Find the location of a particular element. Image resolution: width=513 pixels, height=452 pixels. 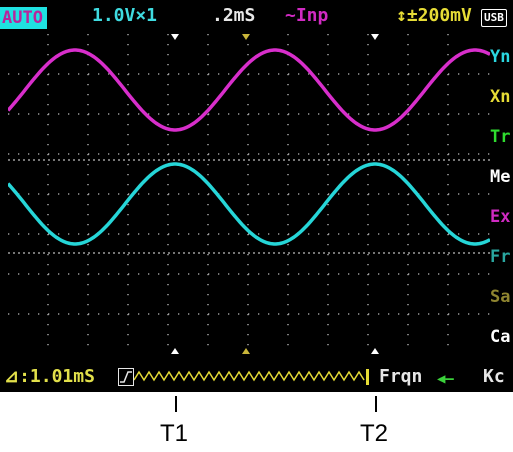

trigger-position-marker is located at coordinates (246, 37).